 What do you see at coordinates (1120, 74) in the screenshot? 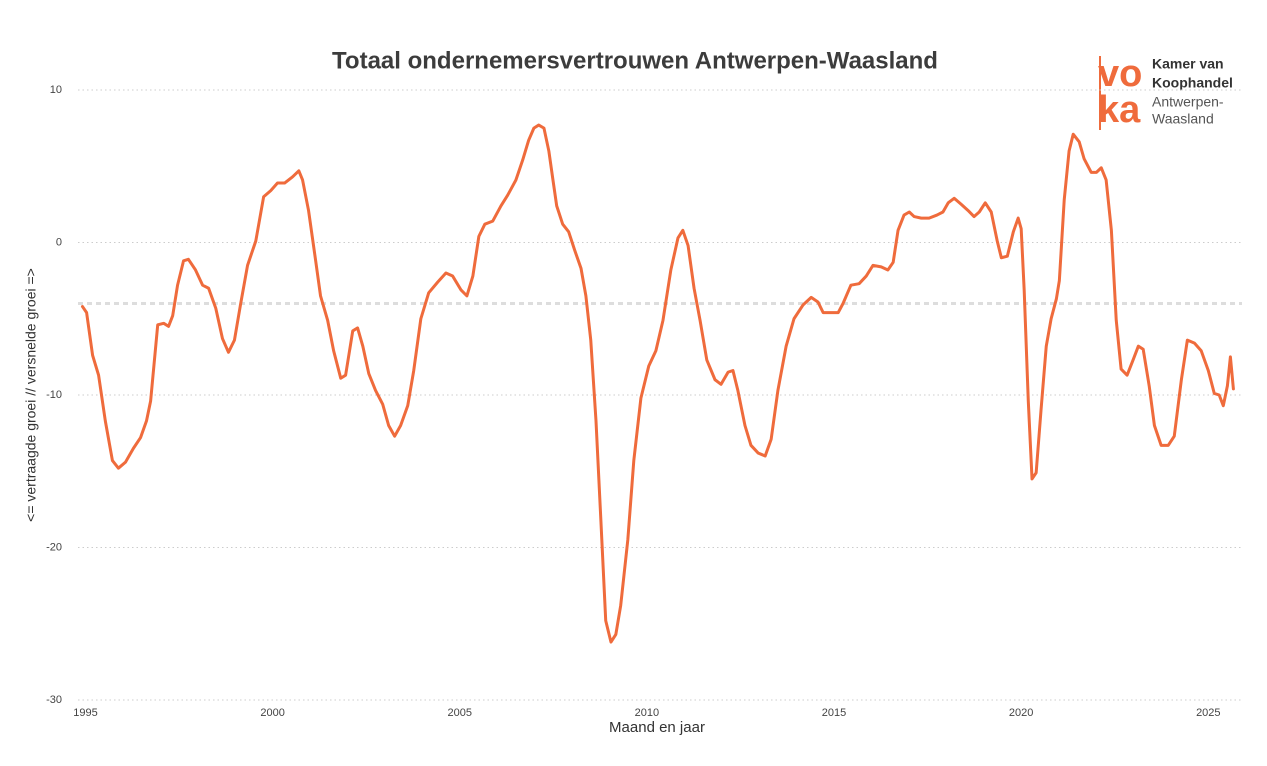
I see `logo-mark: vo` at bounding box center [1120, 74].